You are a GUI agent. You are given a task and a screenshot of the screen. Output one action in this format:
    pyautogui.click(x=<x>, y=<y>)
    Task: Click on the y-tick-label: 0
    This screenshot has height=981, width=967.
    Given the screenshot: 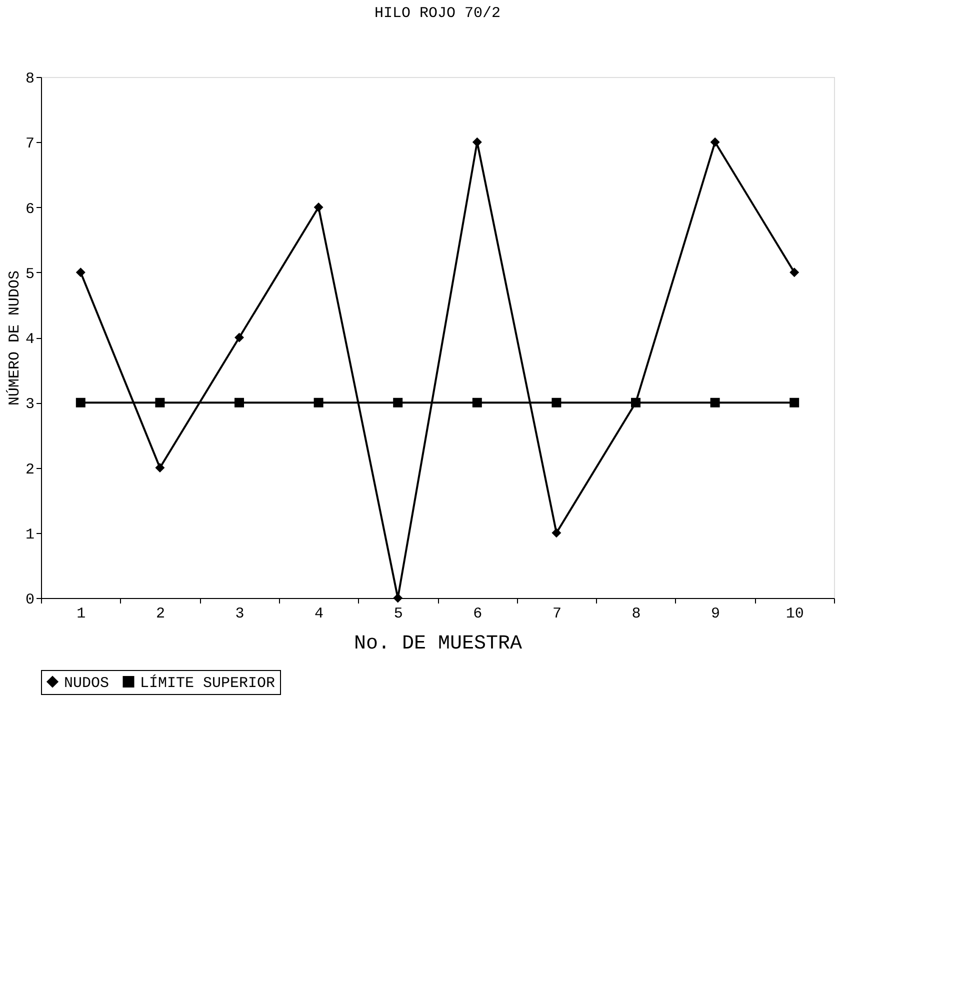 What is the action you would take?
    pyautogui.click(x=29, y=600)
    